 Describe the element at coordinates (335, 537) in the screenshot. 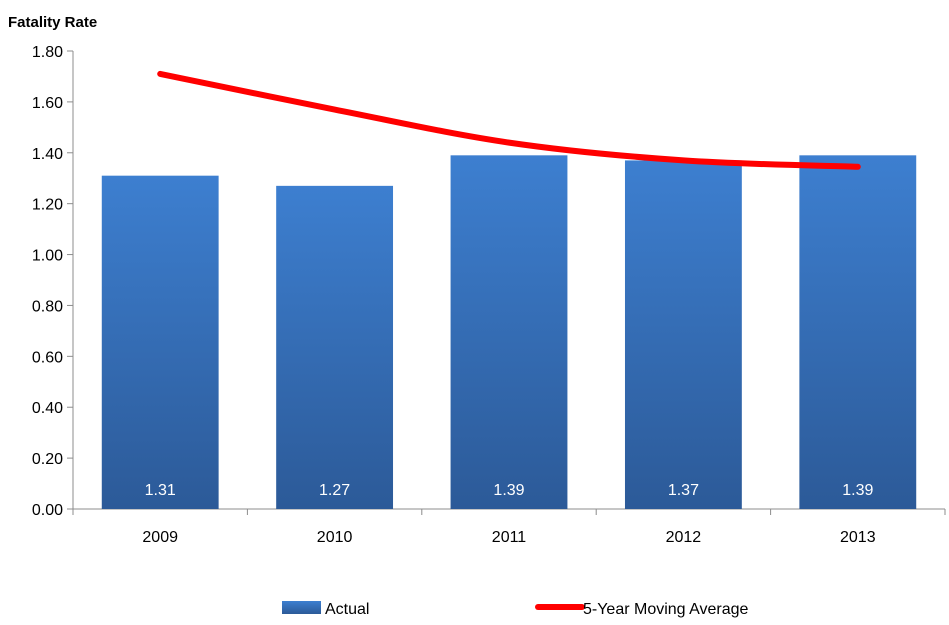

I see `x-tick-label: 2010` at that location.